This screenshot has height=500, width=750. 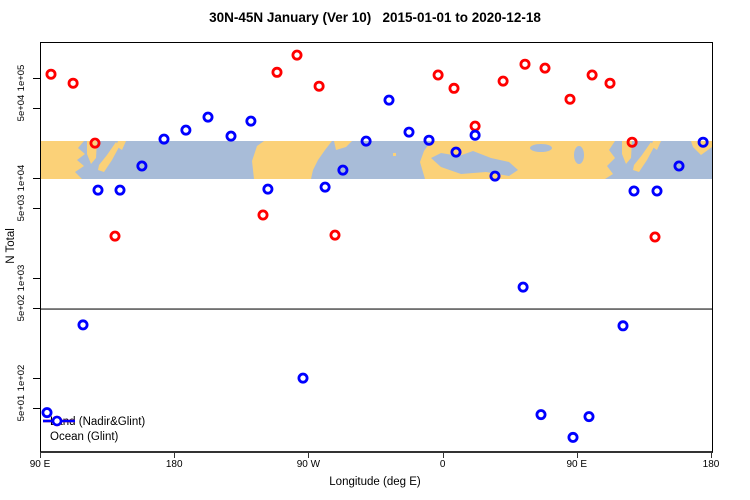 What do you see at coordinates (11, 246) in the screenshot?
I see `y-axis-title: N Total` at bounding box center [11, 246].